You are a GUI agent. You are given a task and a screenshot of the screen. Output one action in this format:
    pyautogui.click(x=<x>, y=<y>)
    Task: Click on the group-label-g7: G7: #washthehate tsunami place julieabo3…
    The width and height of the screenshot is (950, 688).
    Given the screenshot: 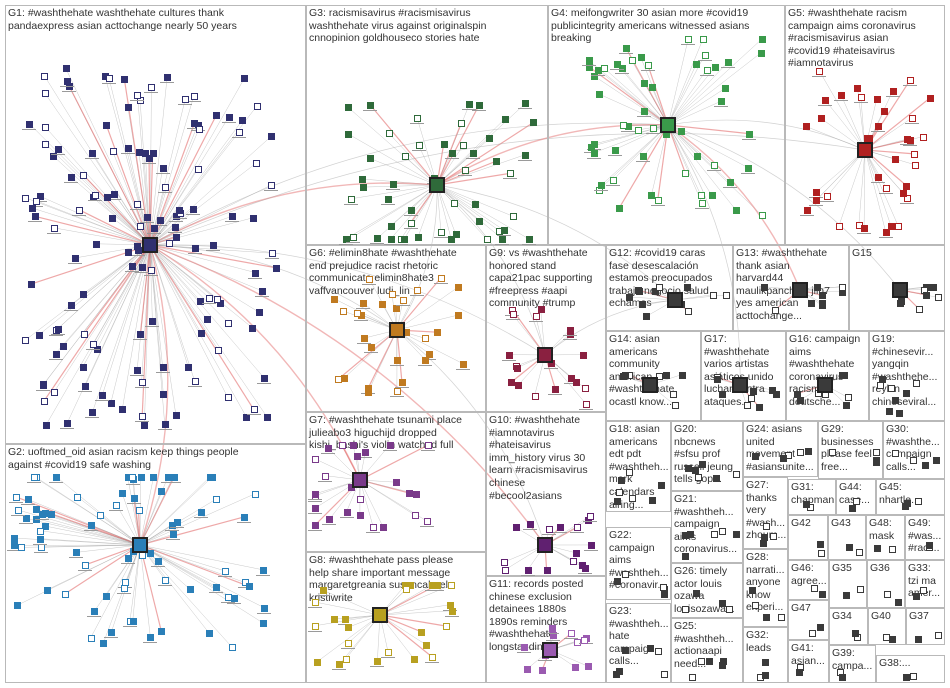 What is the action you would take?
    pyautogui.click(x=385, y=433)
    